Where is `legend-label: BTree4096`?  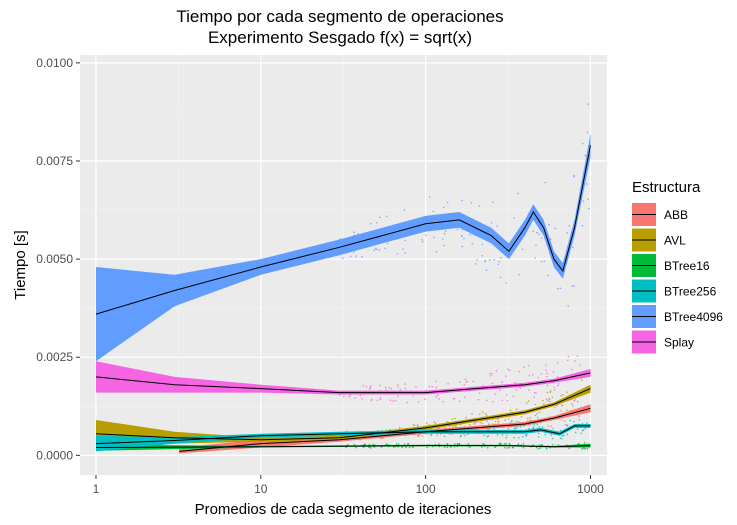
legend-label: BTree4096 is located at coordinates (693, 317).